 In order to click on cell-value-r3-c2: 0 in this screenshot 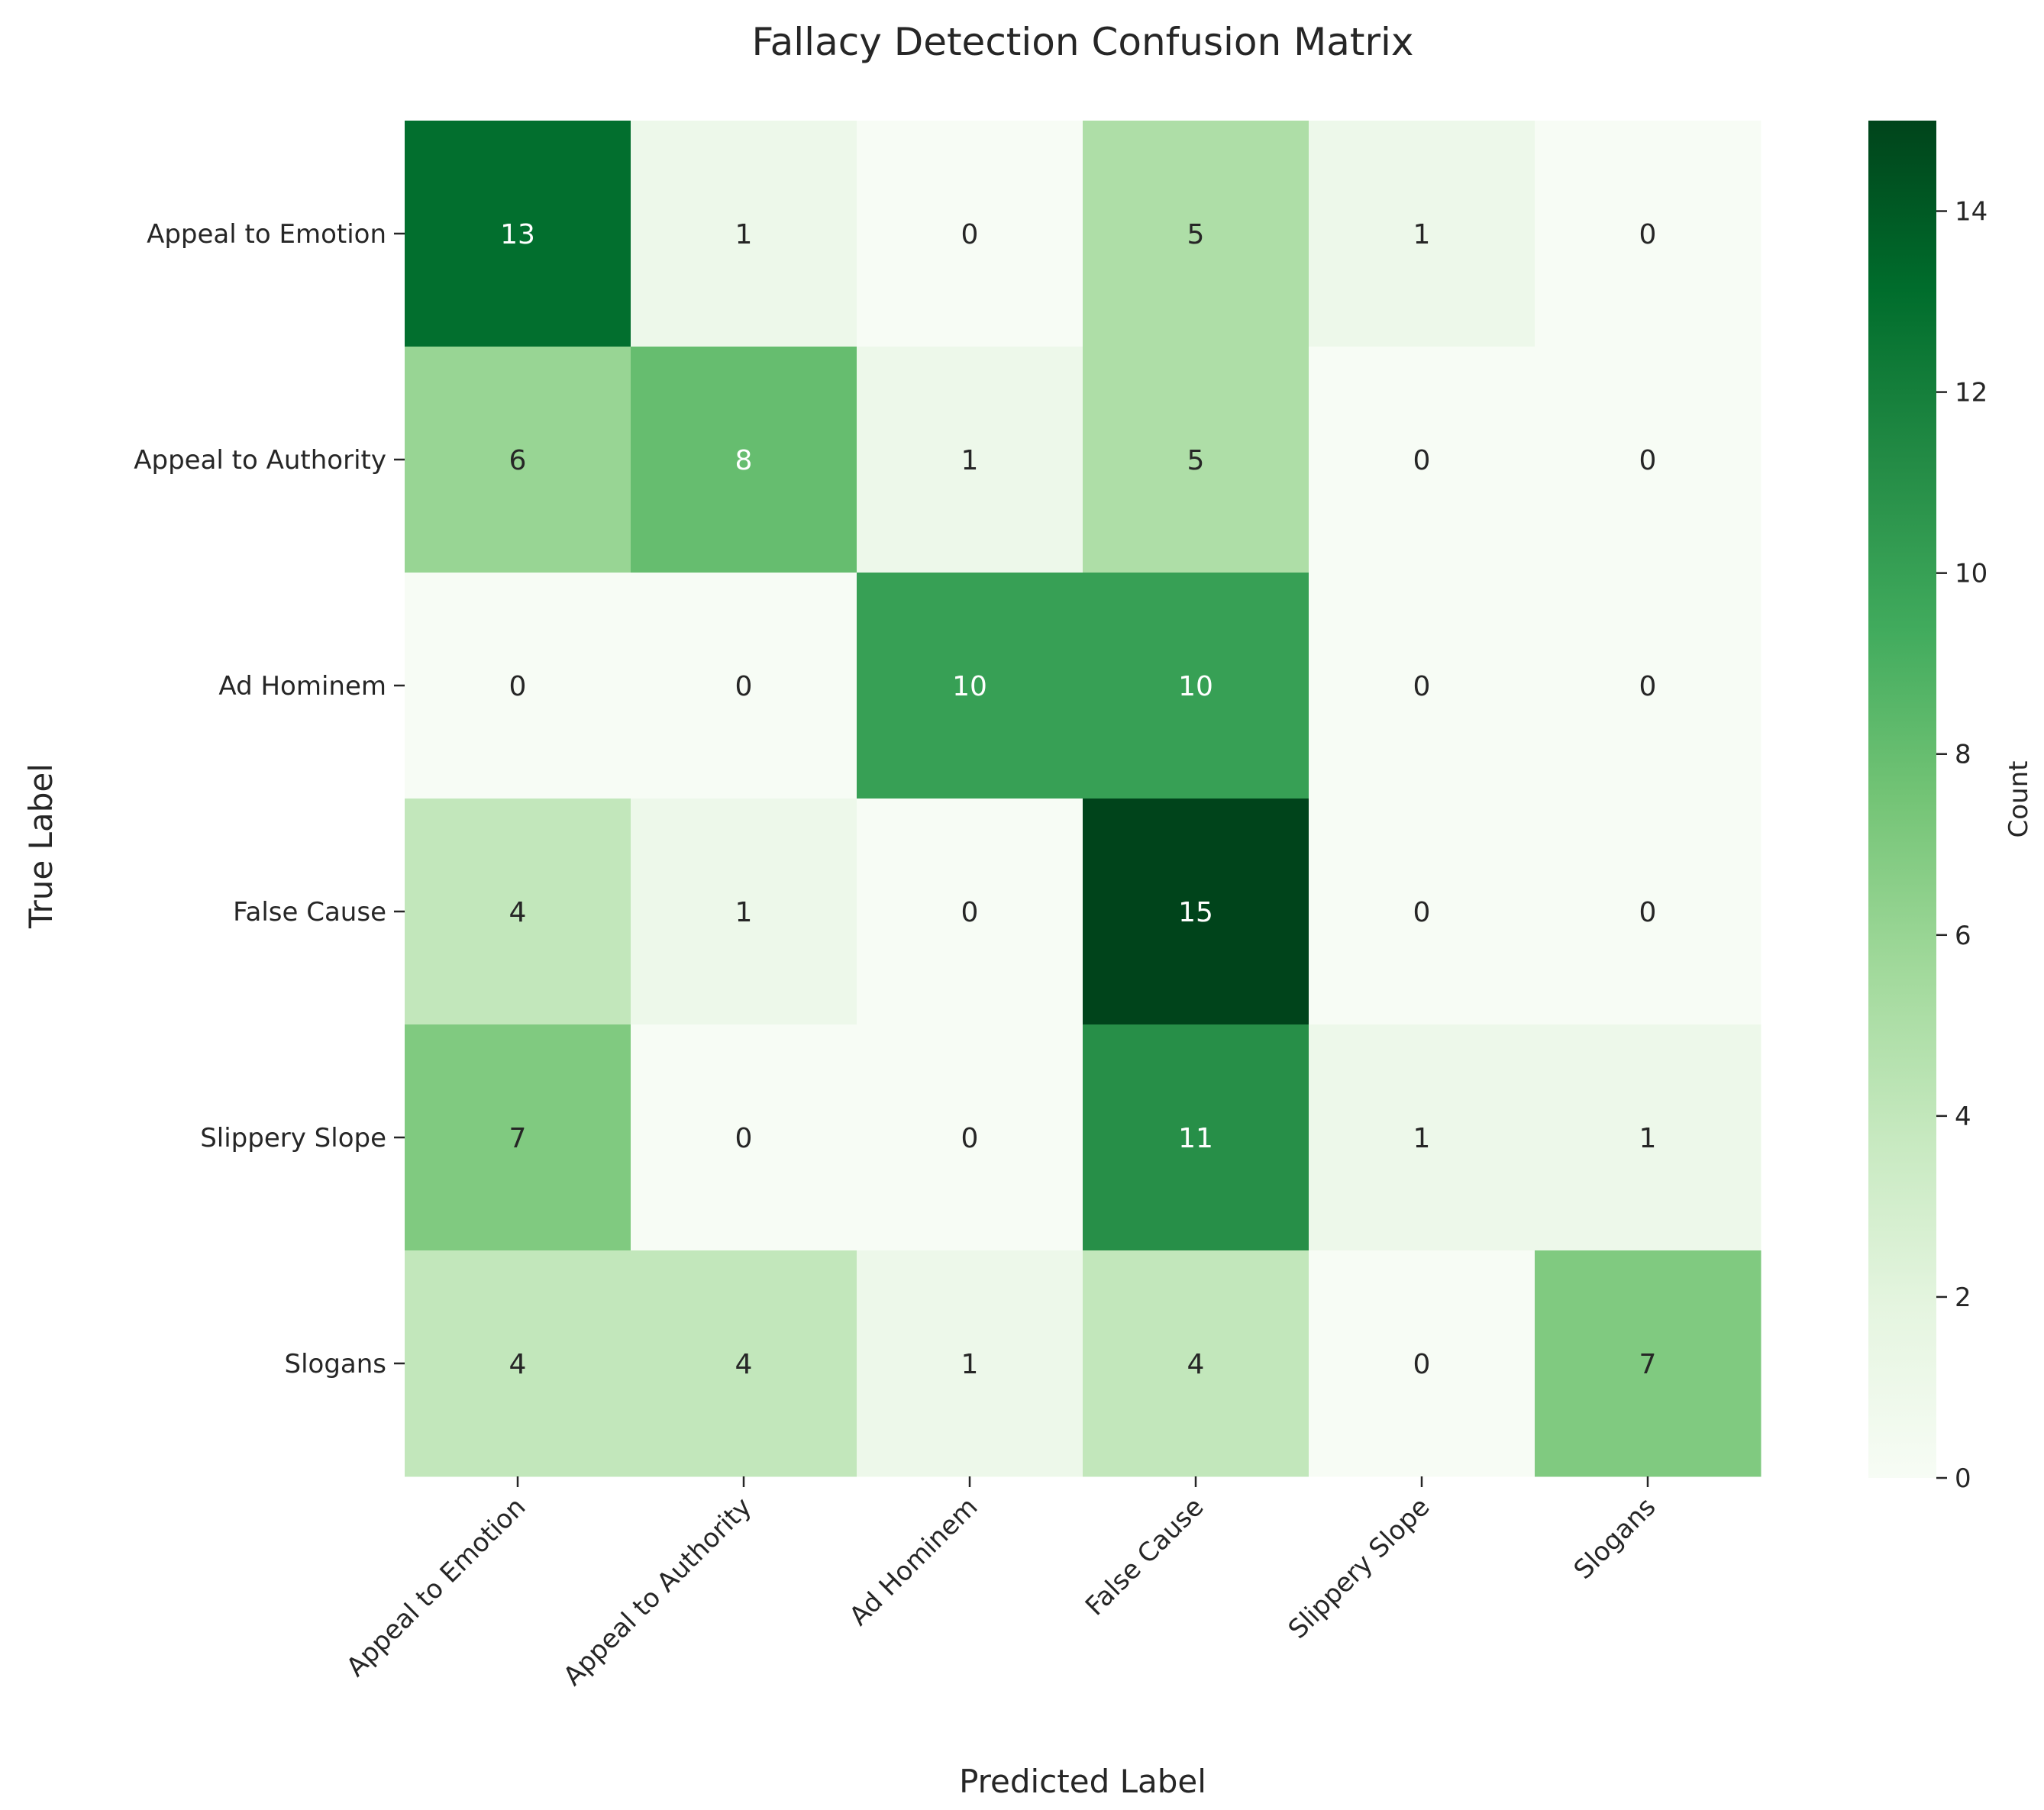, I will do `click(970, 912)`.